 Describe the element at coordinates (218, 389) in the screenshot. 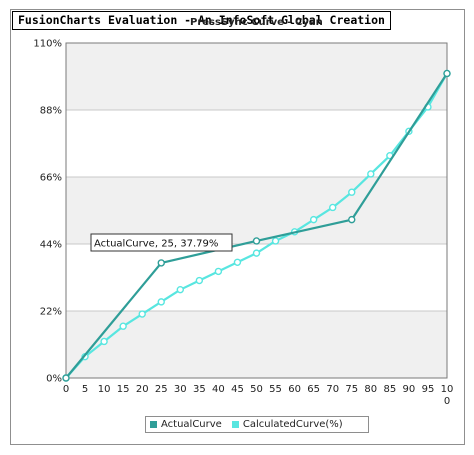

I see `x-tick-label: 40` at that location.